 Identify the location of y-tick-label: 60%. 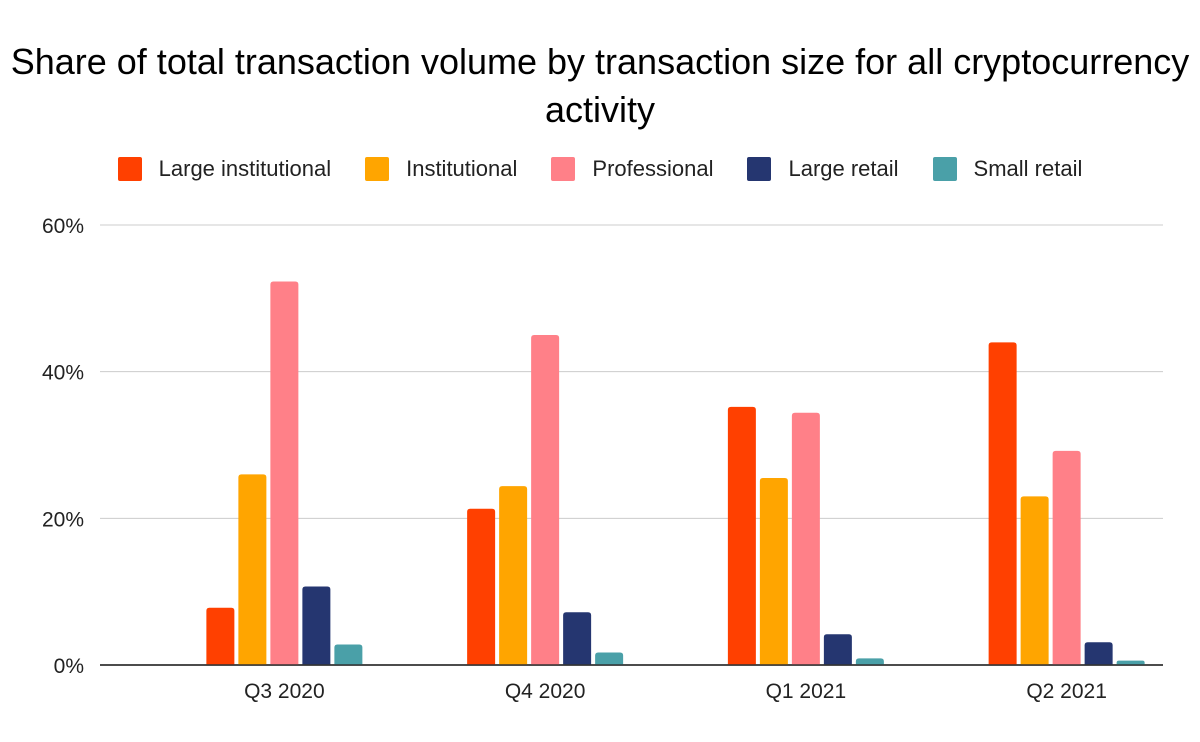
(63, 226).